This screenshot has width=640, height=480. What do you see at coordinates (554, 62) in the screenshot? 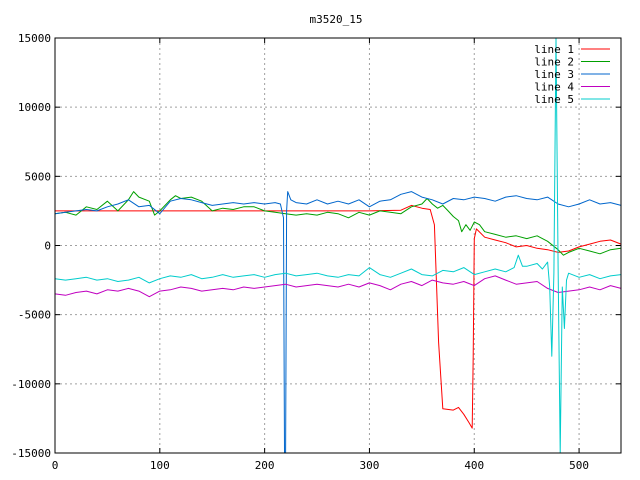
I see `legend-label: line 2` at bounding box center [554, 62].